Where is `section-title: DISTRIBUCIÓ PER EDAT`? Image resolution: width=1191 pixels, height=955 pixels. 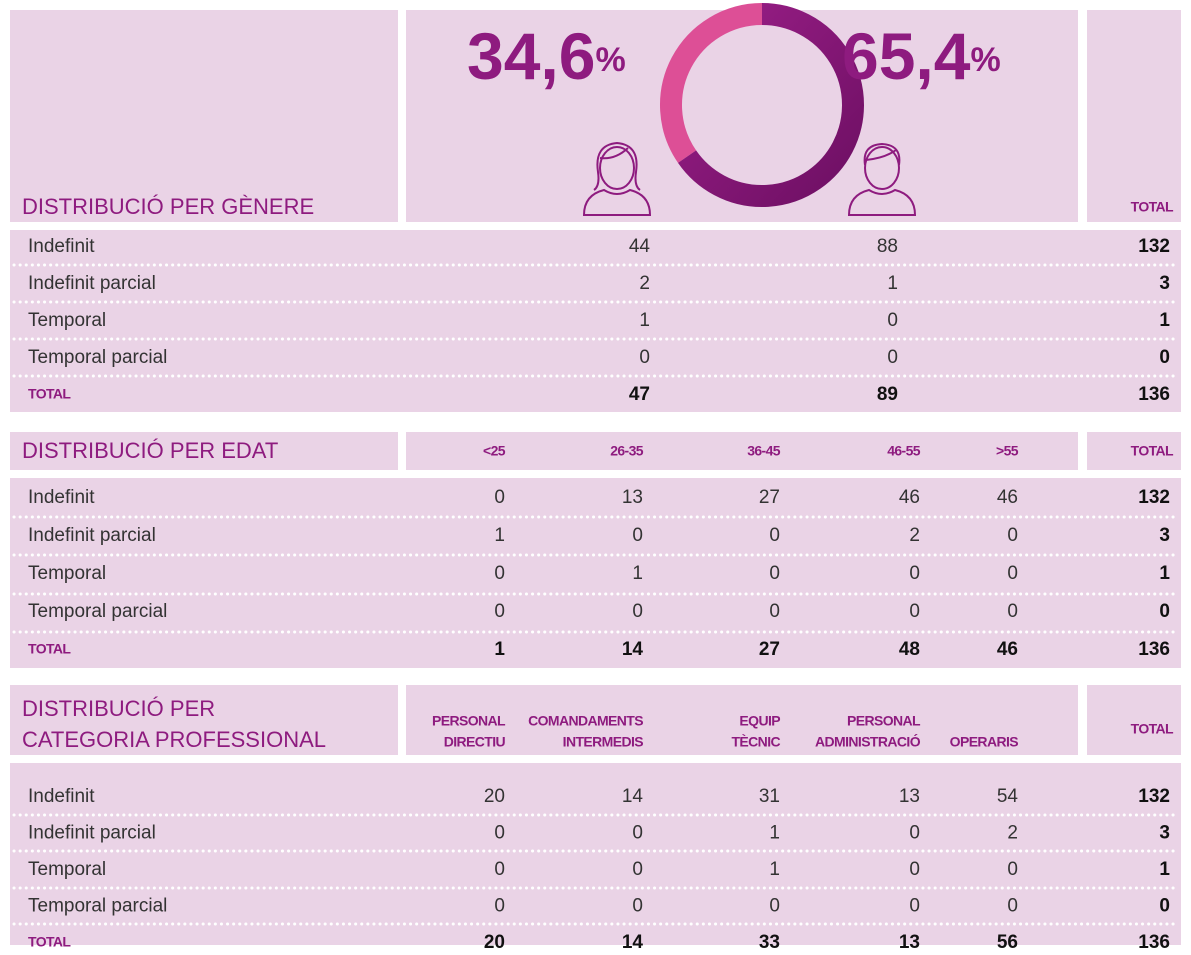 section-title: DISTRIBUCIÓ PER EDAT is located at coordinates (150, 450).